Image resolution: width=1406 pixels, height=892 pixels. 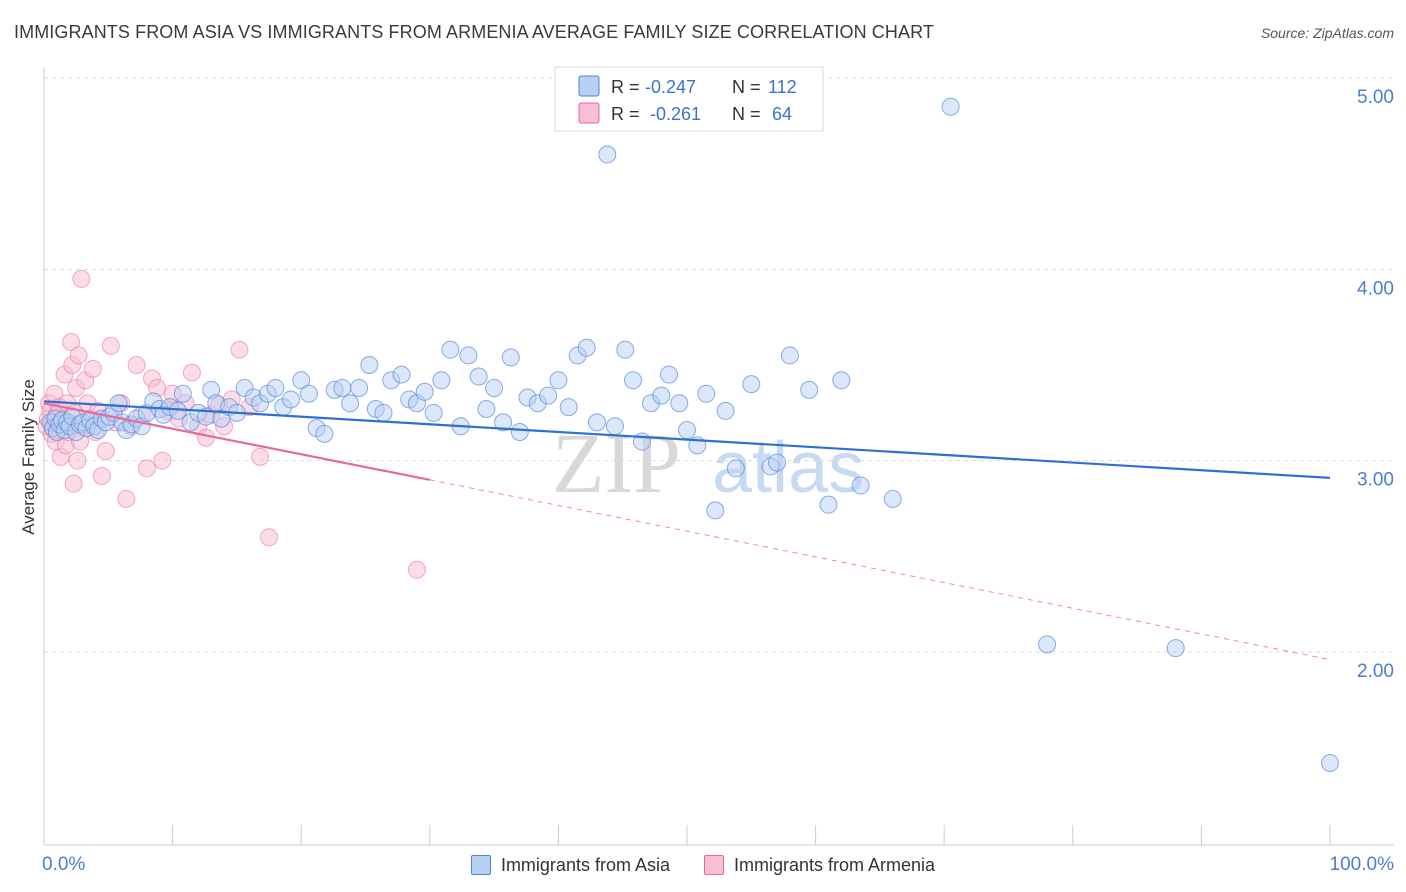 I want to click on legend-item-armenia: Immigrants from Armenia, so click(x=819, y=865).